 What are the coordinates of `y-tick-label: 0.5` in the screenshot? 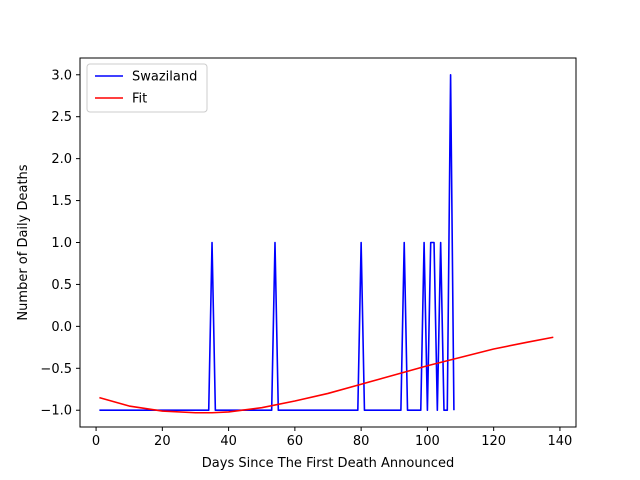 It's located at (61, 285).